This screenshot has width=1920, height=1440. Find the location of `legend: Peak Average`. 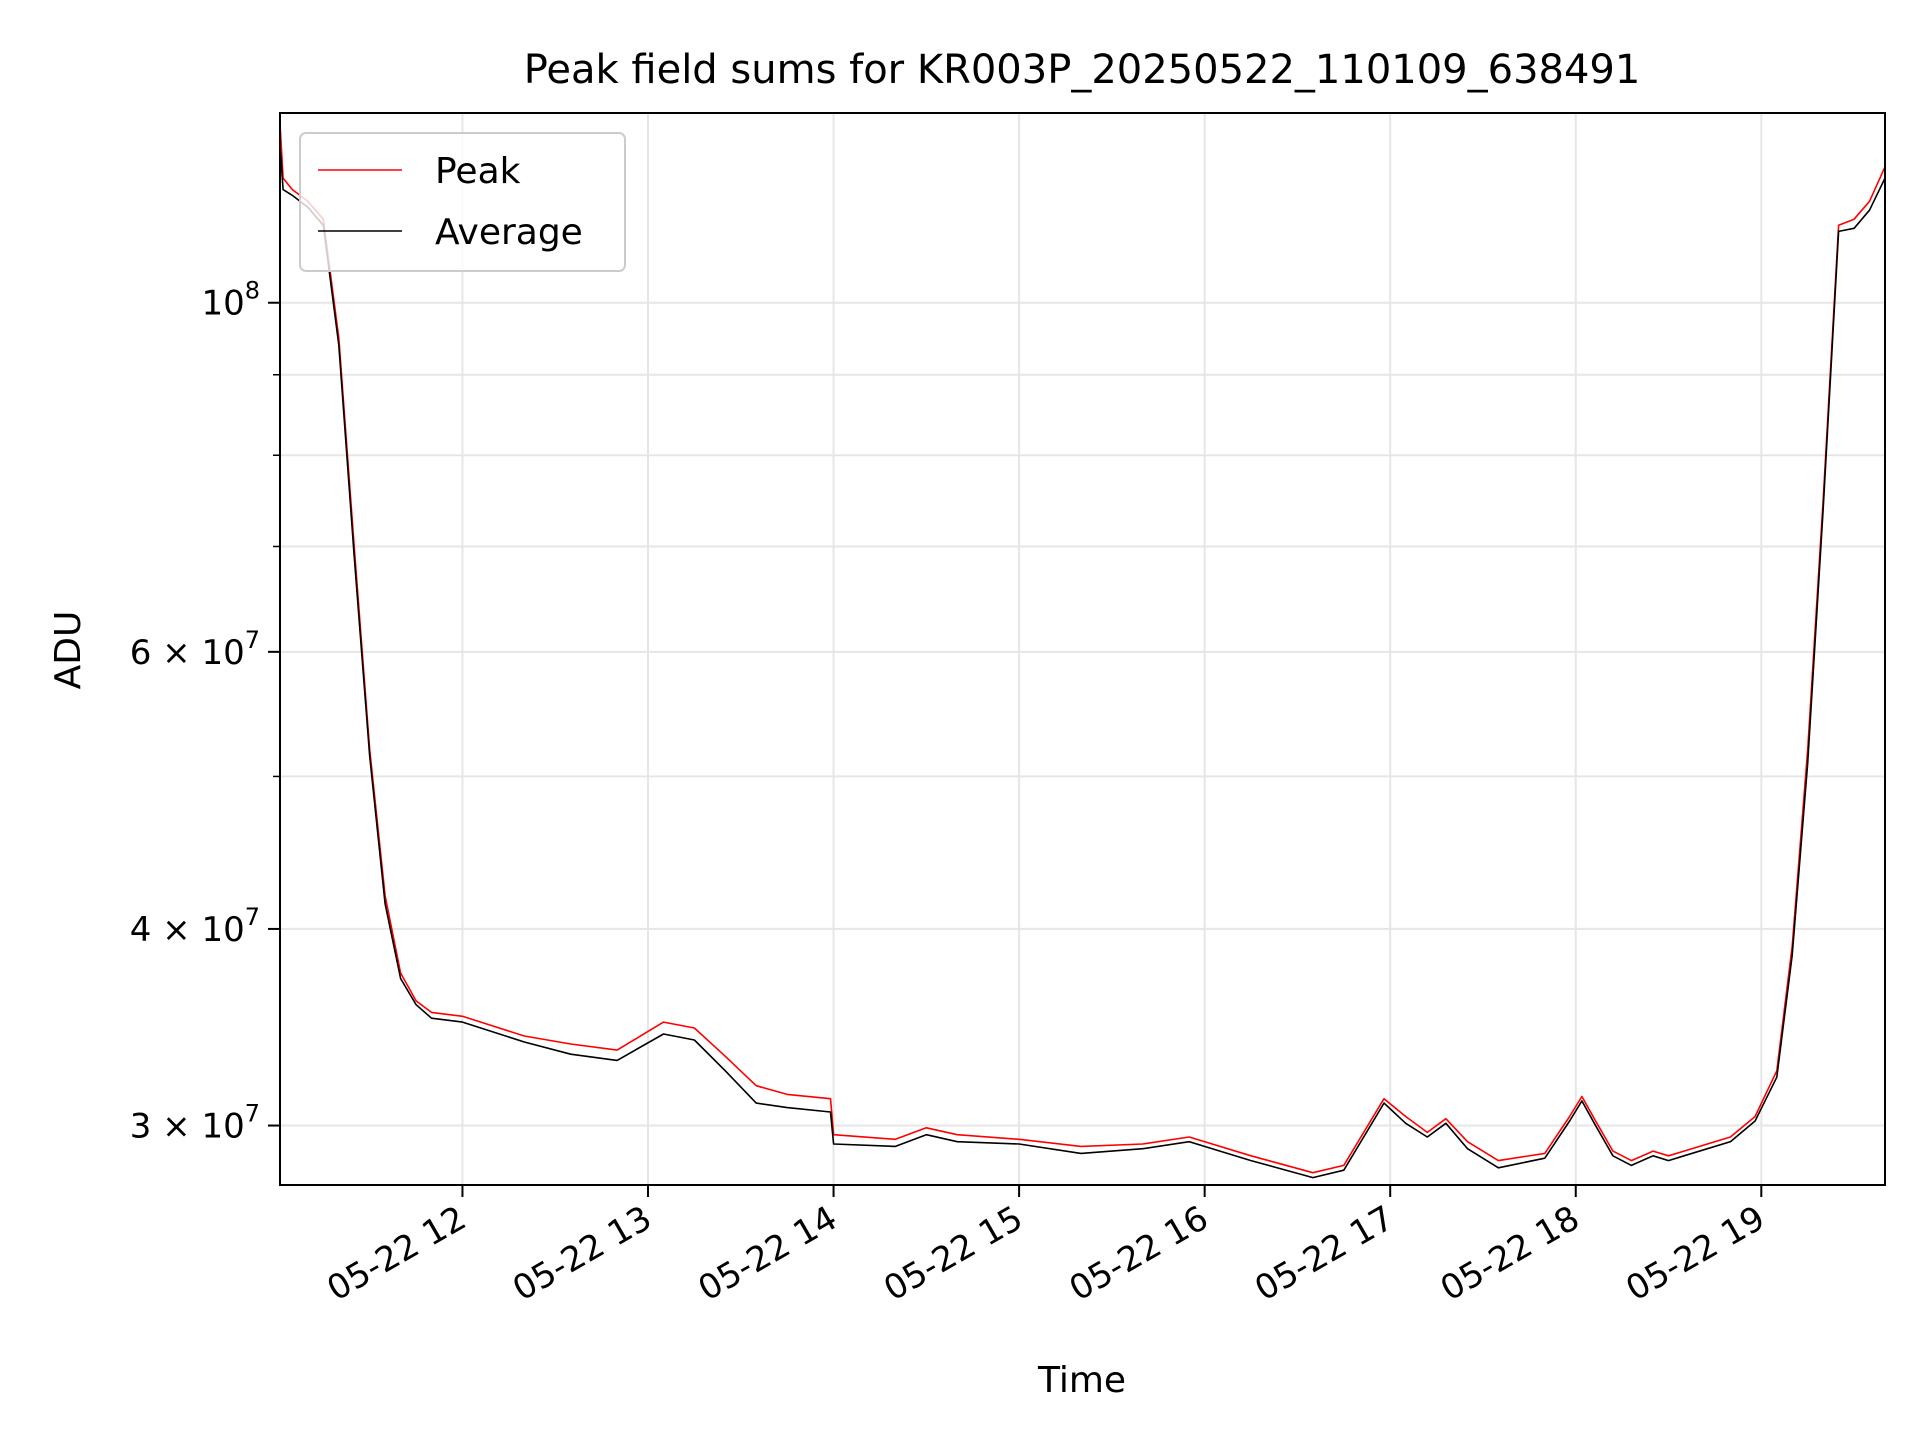

legend: Peak Average is located at coordinates (462, 202).